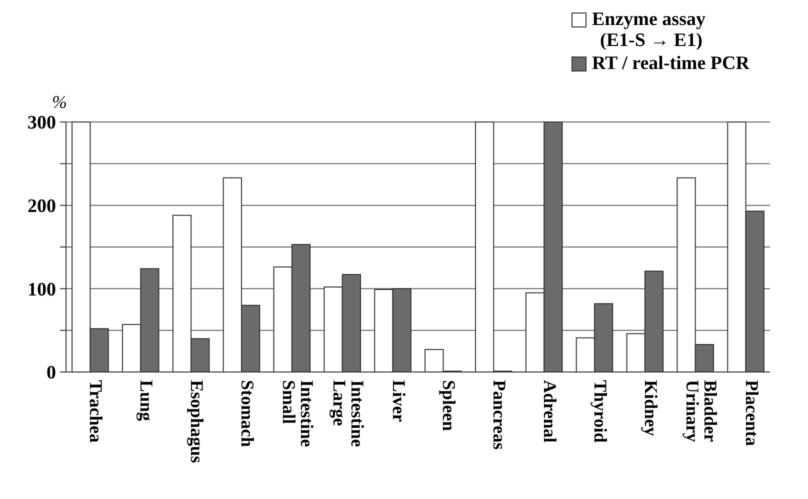 The image size is (808, 499). I want to click on x-tick-label: Large Intestine, so click(348, 414).